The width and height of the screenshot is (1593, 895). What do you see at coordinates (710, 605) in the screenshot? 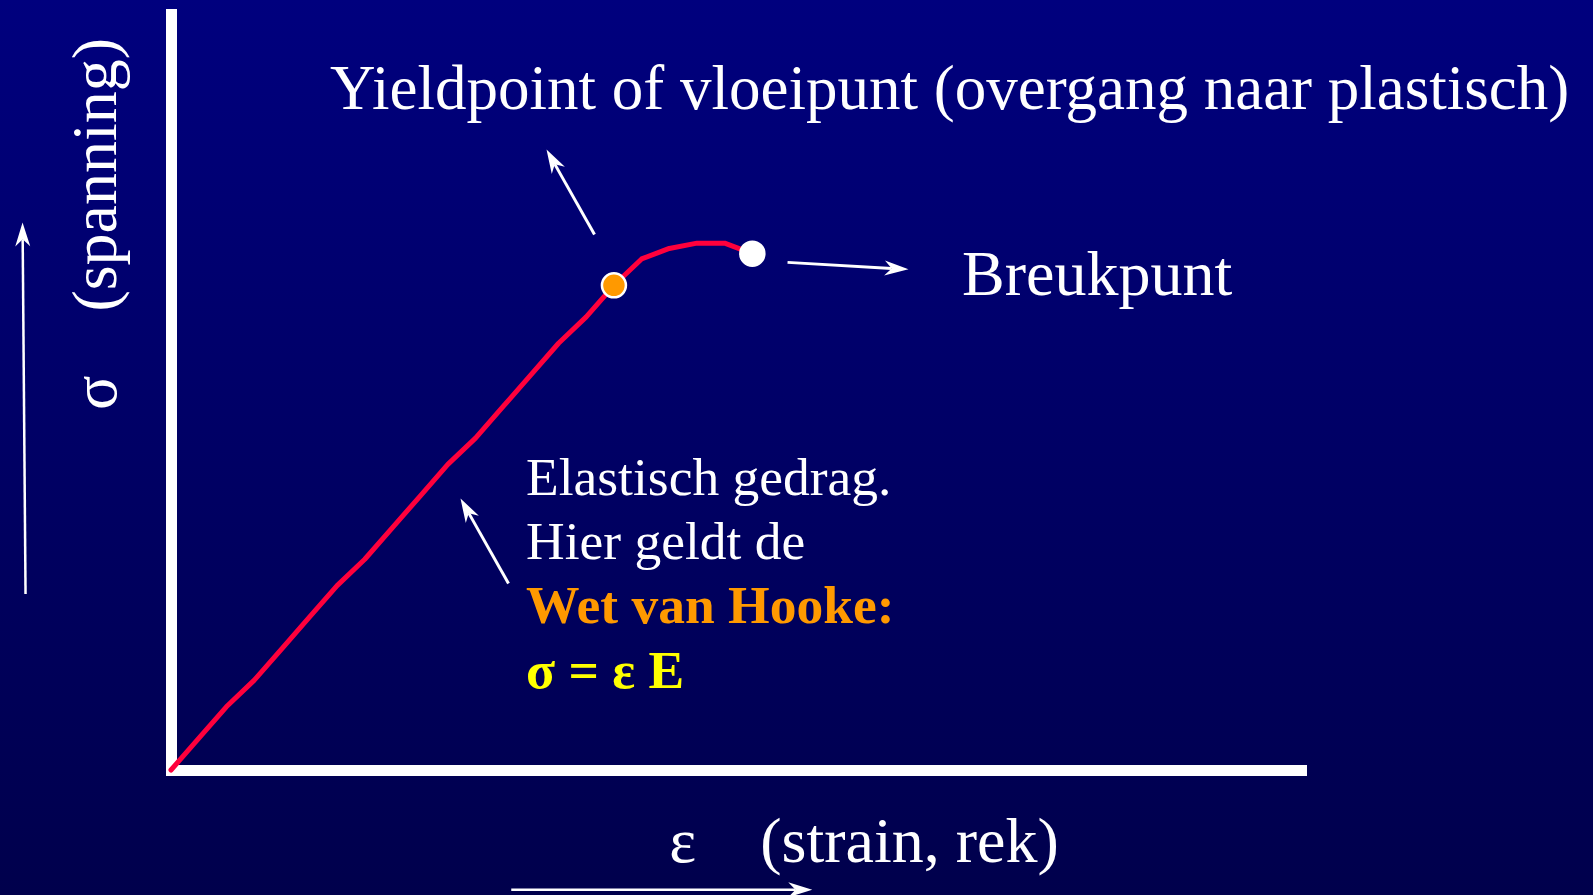
I see `annotation: Wet van Hooke:` at bounding box center [710, 605].